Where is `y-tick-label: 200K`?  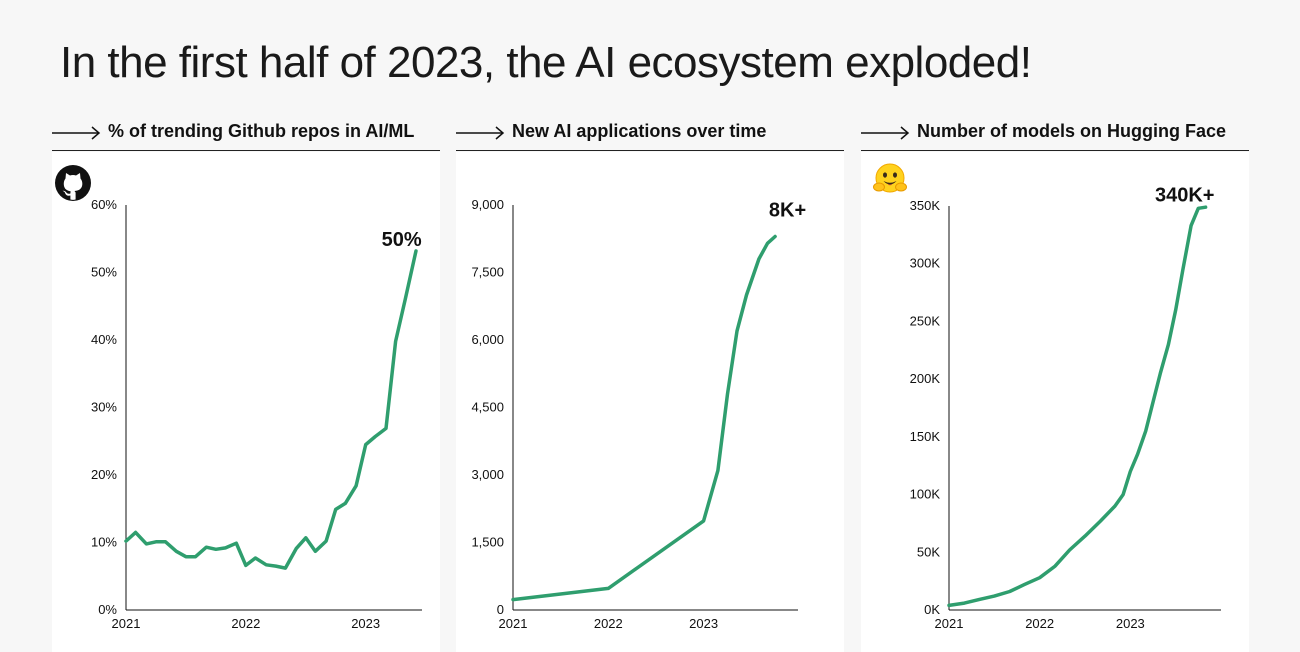
y-tick-label: 200K is located at coordinates (925, 378).